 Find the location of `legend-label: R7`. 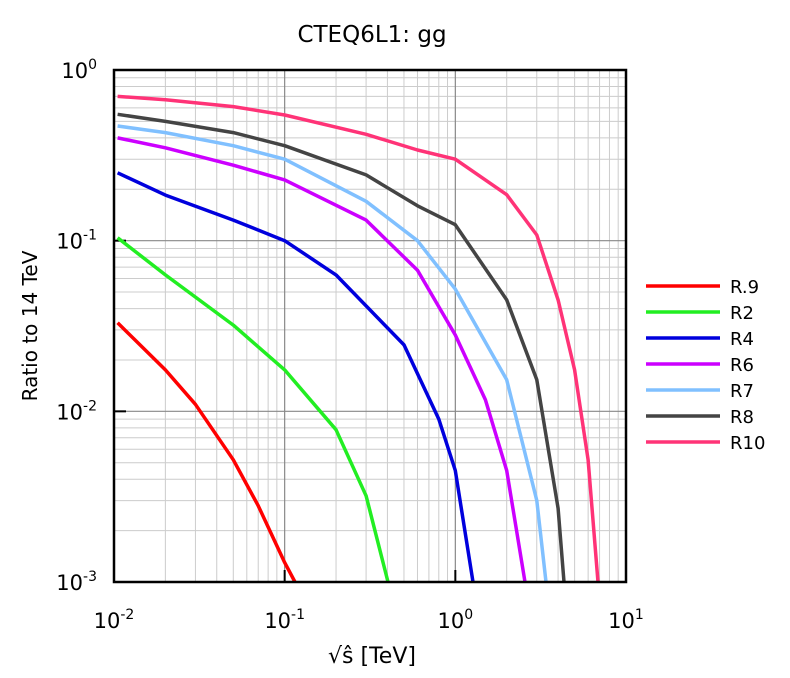

legend-label: R7 is located at coordinates (742, 391).